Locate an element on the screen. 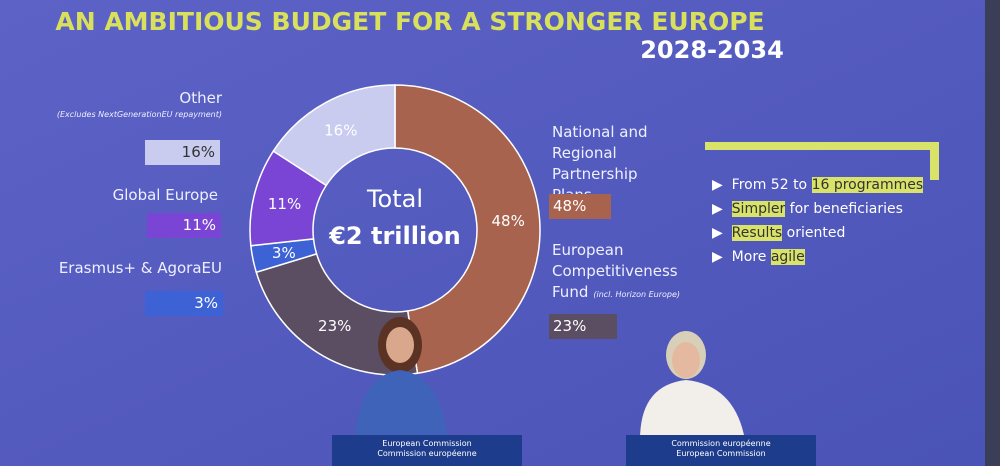  callout-item: ▶ From 52 to 16 programmes is located at coordinates (824, 185).